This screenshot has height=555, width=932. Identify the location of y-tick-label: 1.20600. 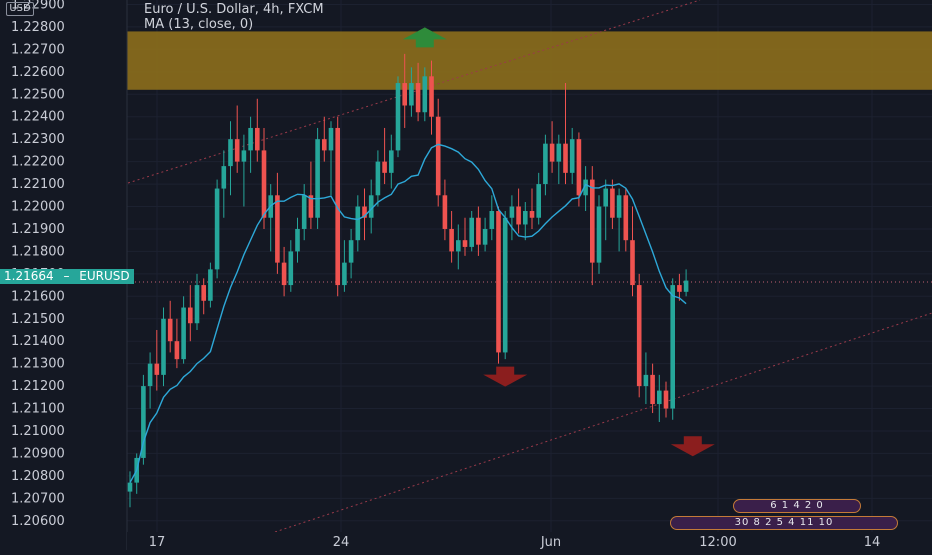
(38, 521).